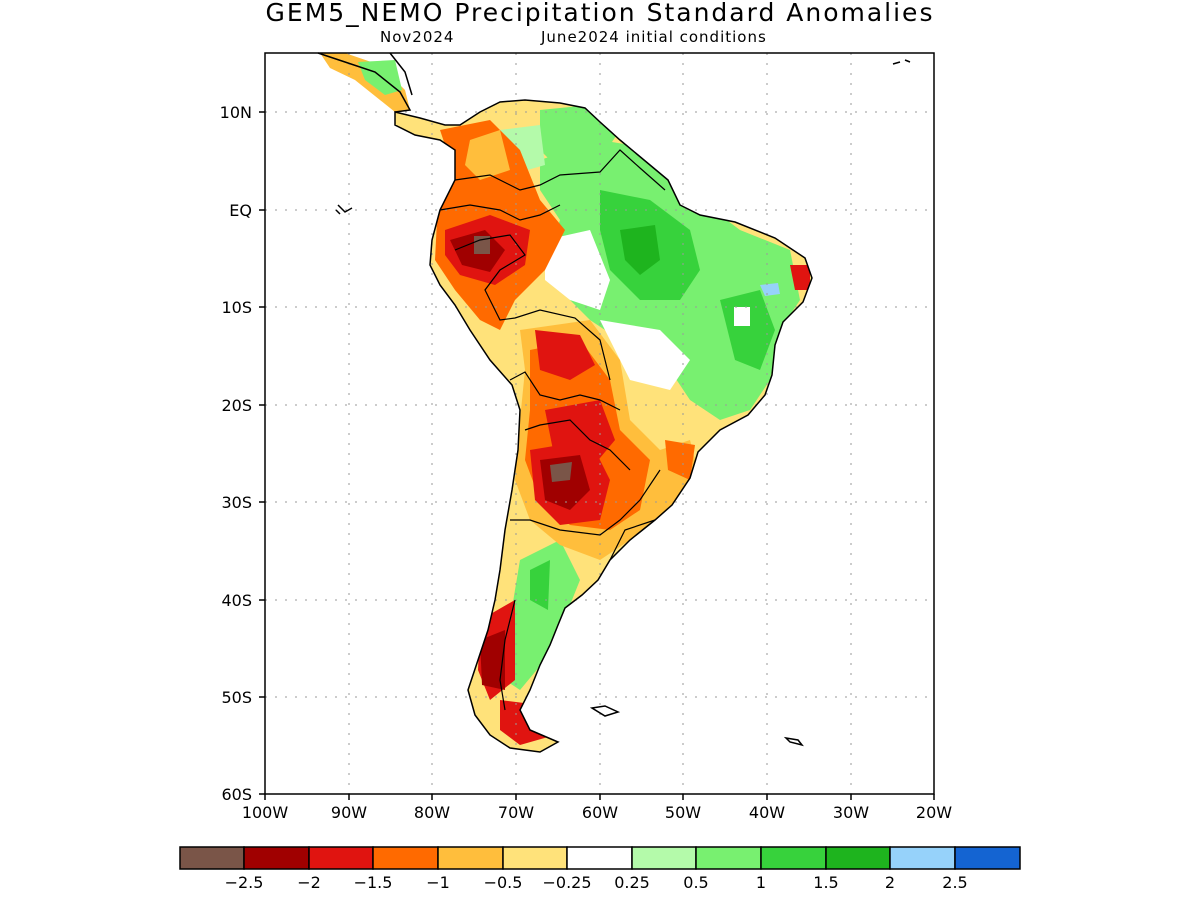 Image resolution: width=1200 pixels, height=900 pixels. I want to click on central-america-field, so click(365, 82).